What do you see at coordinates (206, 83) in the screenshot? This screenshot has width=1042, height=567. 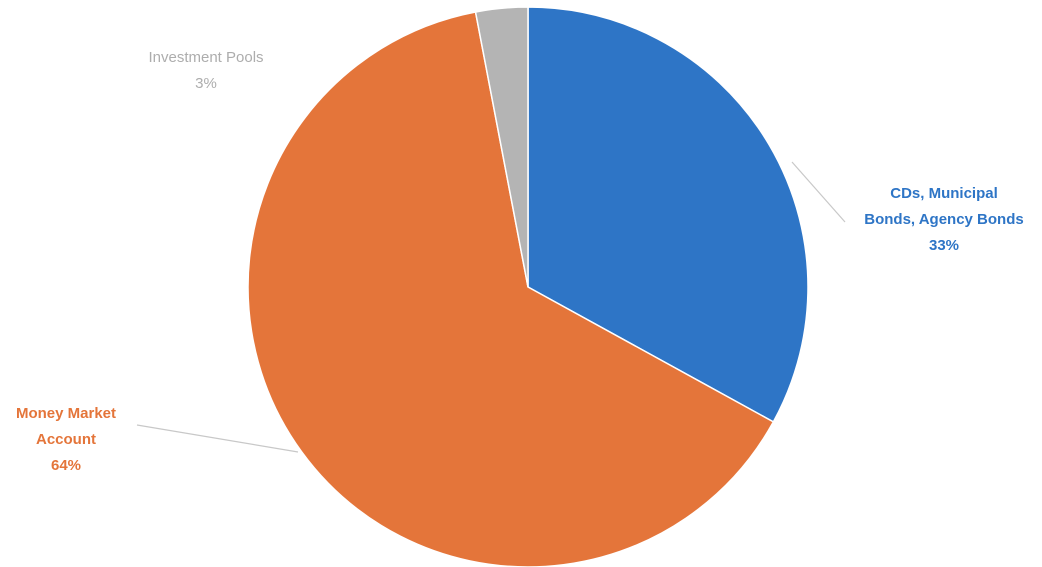 I see `data-label-percent: 3%` at bounding box center [206, 83].